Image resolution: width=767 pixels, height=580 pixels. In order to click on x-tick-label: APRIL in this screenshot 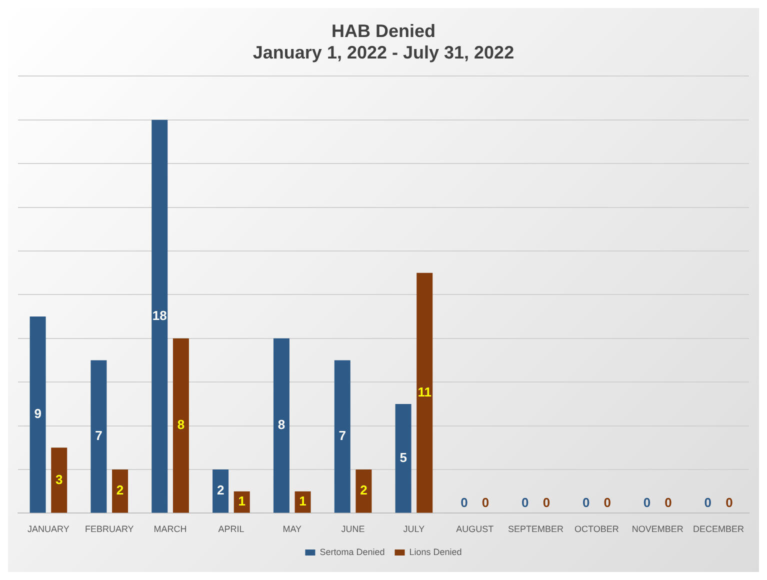, I will do `click(231, 529)`.